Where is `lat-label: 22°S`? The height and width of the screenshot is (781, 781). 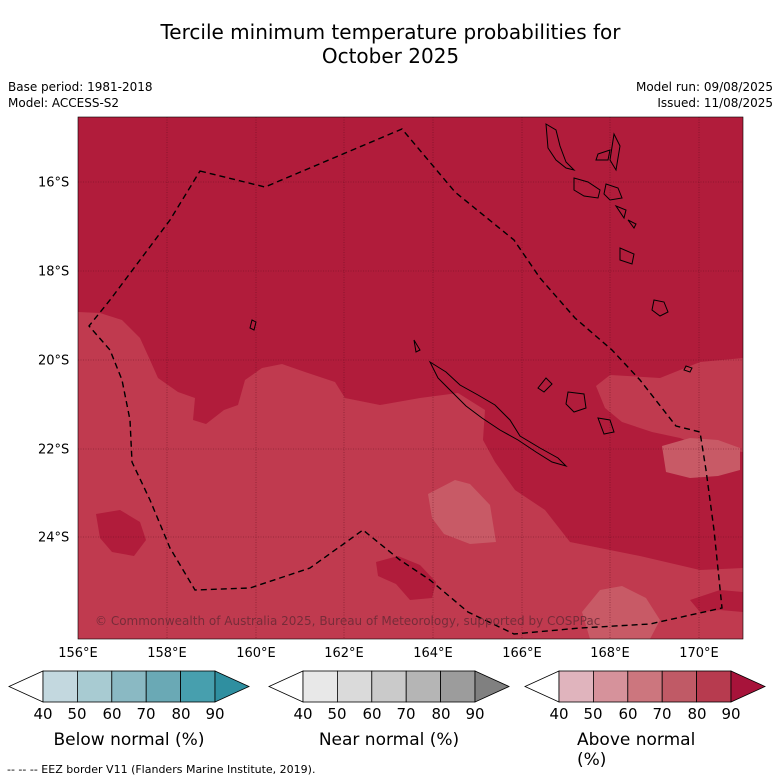
lat-label: 22°S is located at coordinates (54, 450).